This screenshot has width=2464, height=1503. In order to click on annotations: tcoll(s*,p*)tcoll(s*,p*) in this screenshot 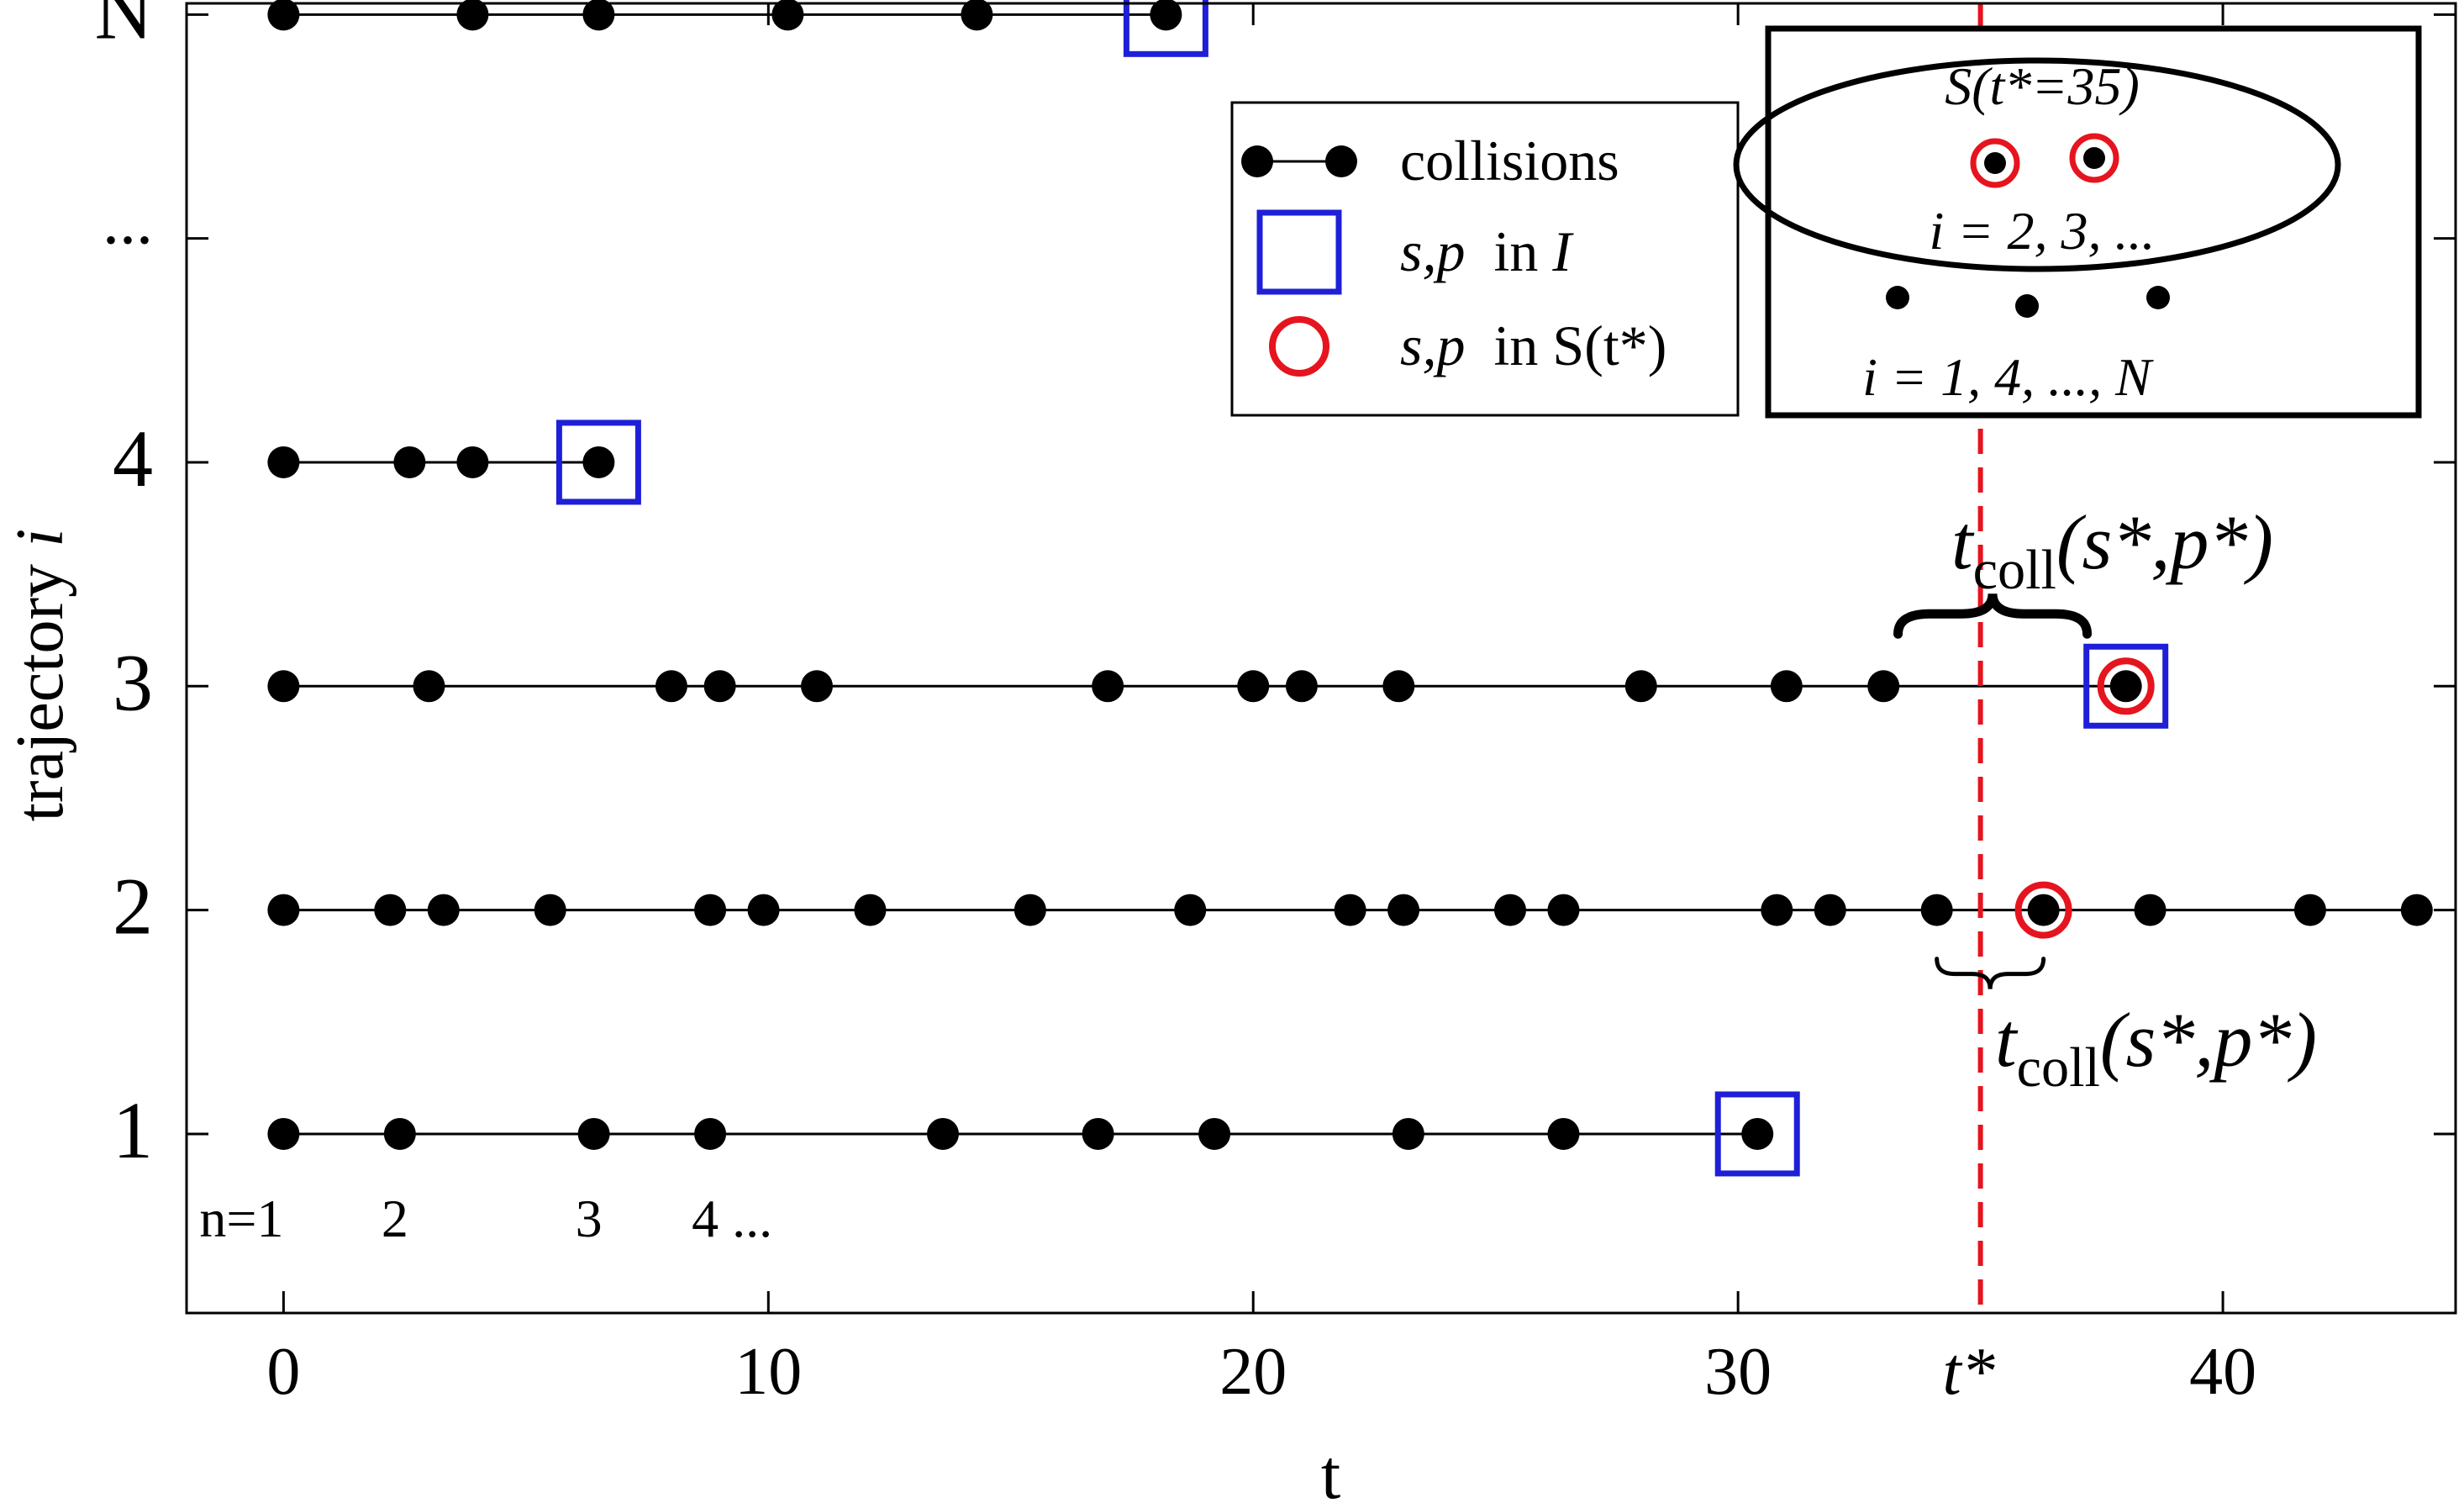, I will do `click(2105, 799)`.